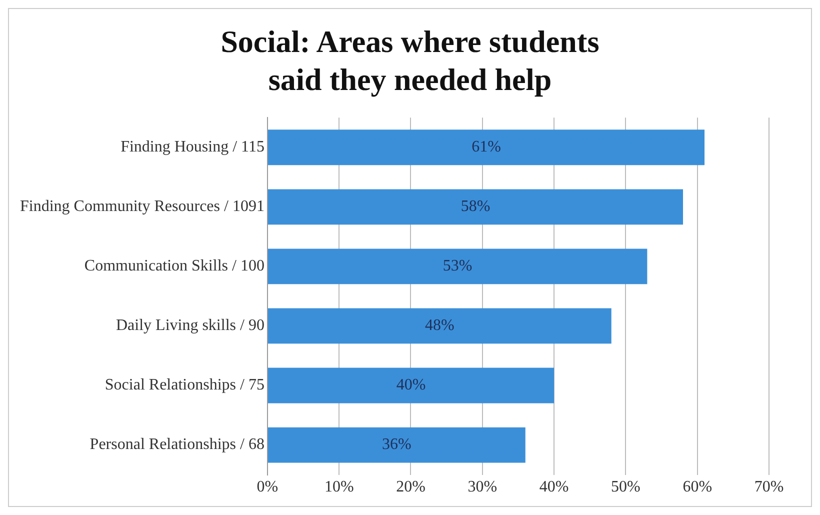 The height and width of the screenshot is (515, 820). I want to click on data-label: 53%, so click(457, 266).